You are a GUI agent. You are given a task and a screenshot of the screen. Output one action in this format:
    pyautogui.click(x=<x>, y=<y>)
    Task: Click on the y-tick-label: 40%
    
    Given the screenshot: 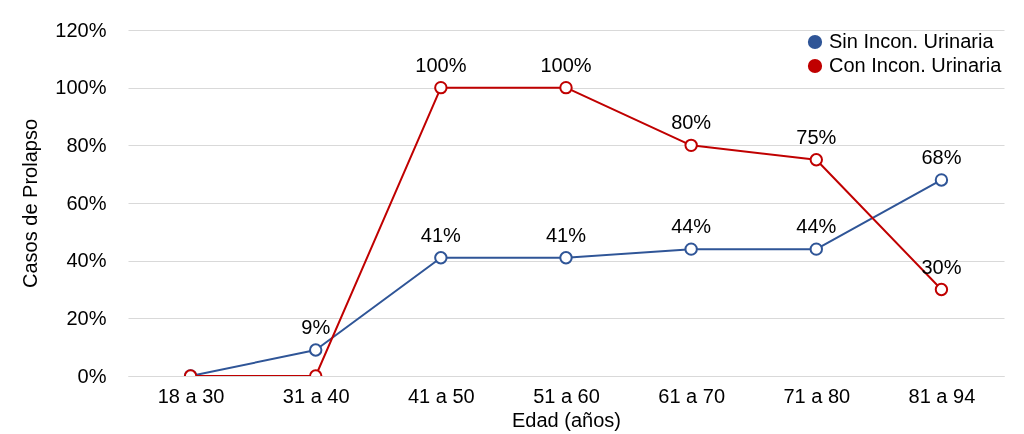 What is the action you would take?
    pyautogui.click(x=86, y=260)
    